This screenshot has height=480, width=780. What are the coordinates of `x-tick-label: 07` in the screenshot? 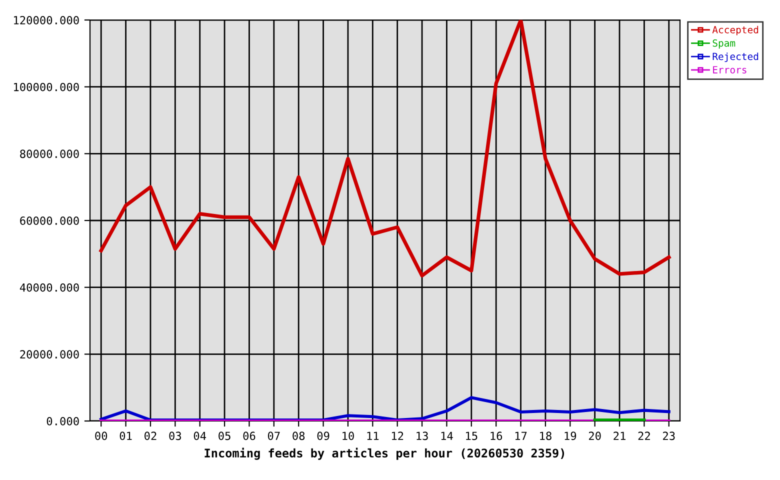 It's located at (274, 436).